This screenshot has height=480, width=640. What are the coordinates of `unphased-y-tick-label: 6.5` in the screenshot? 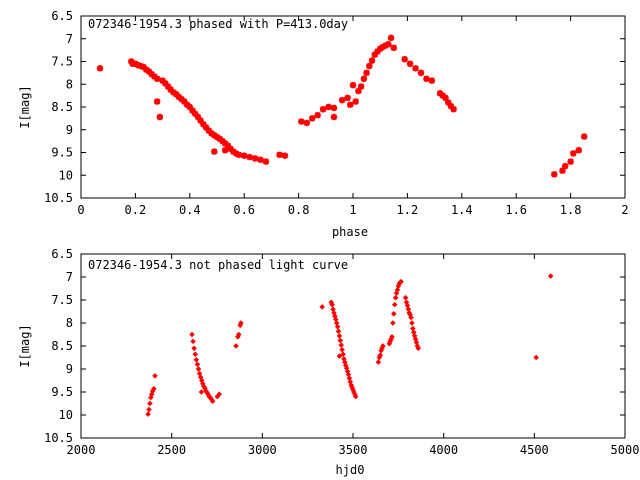 It's located at (62, 254).